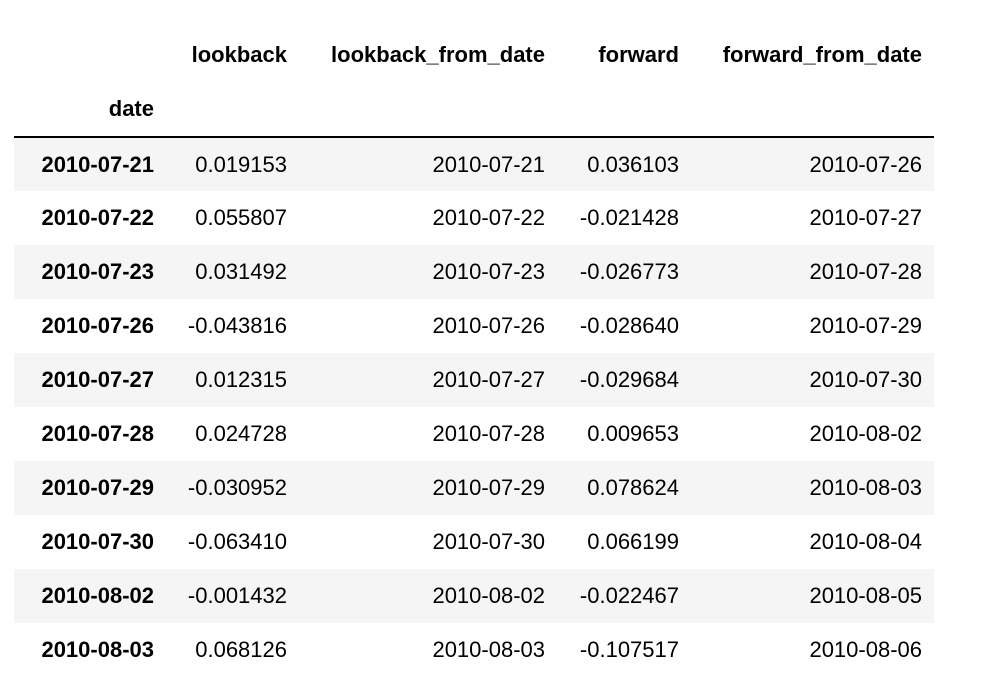  Describe the element at coordinates (438, 54) in the screenshot. I see `column-header-lookback-from-date: lookback_from_date` at that location.